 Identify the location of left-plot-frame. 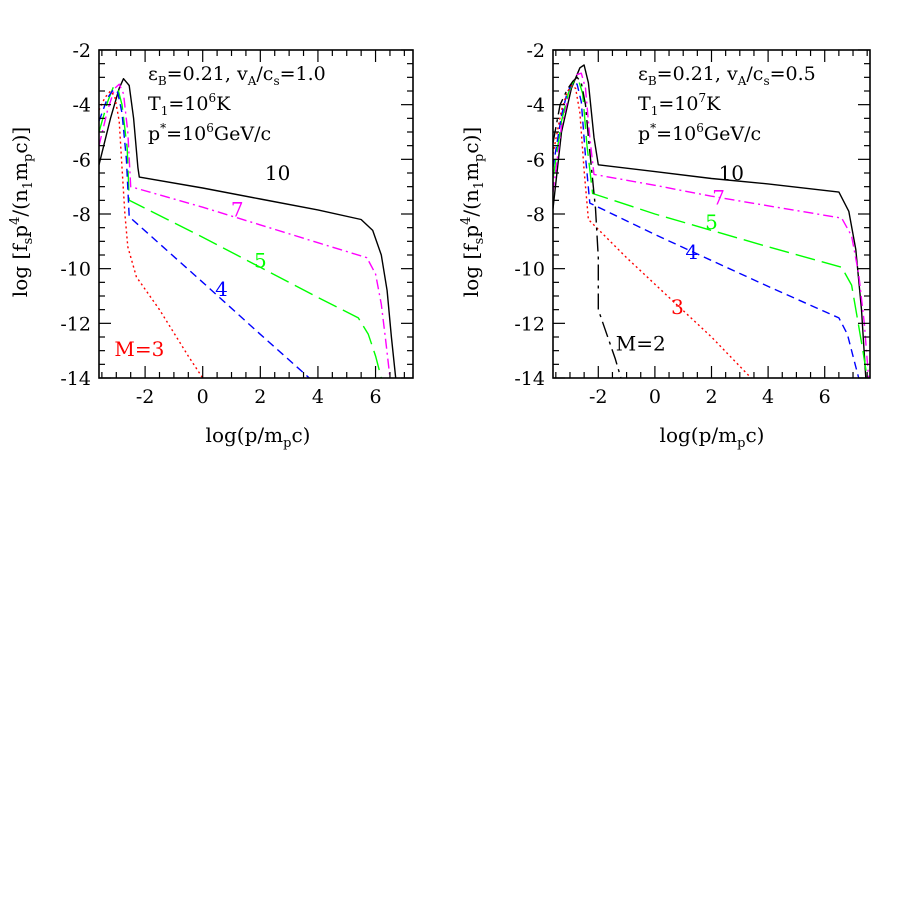
(256, 214).